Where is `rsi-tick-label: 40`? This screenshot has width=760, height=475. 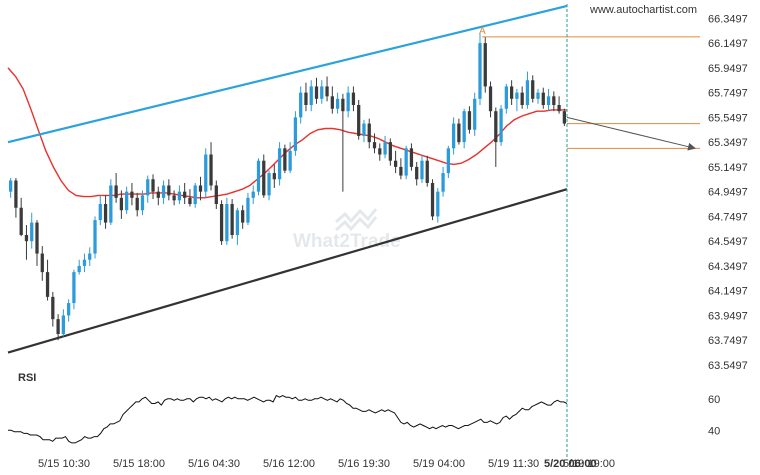 rsi-tick-label: 40 is located at coordinates (714, 431).